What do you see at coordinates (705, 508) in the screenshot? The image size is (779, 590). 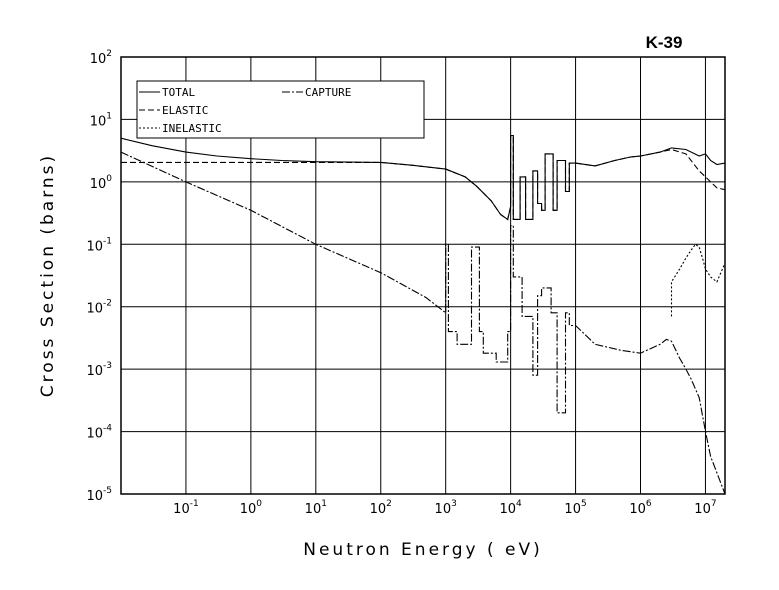 I see `x-tick-label: 10⁷` at bounding box center [705, 508].